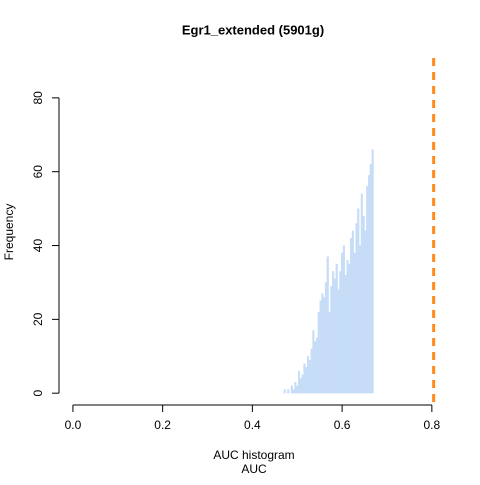 This screenshot has width=480, height=485. What do you see at coordinates (342, 425) in the screenshot?
I see `x-tick-label: 0.6` at bounding box center [342, 425].